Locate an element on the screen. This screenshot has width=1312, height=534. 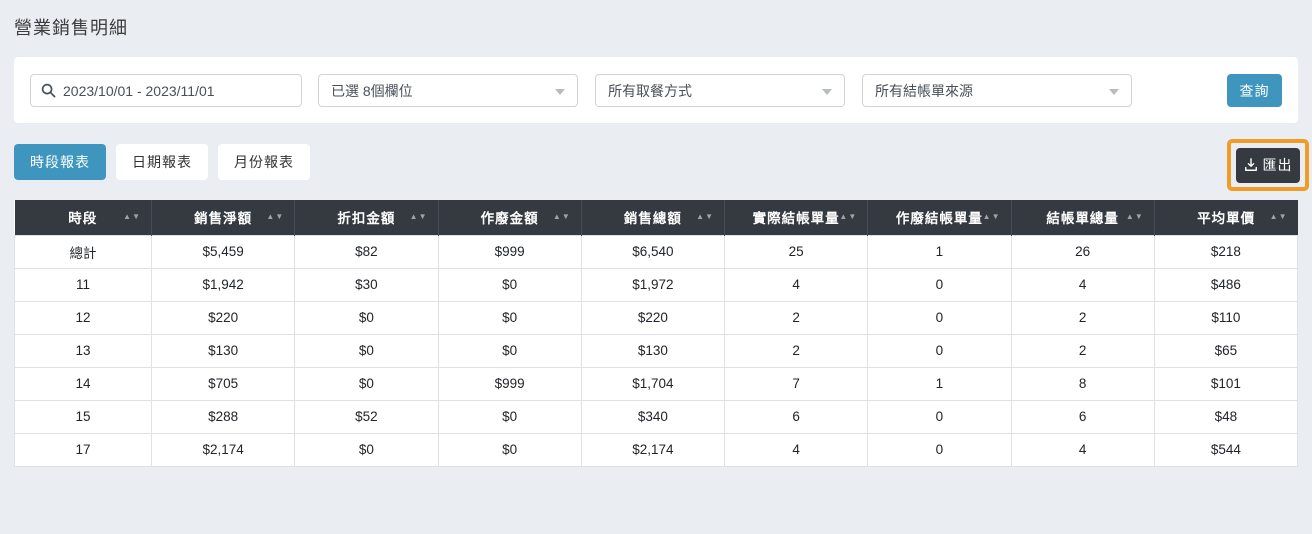
tab-time-report: 時段報表 is located at coordinates (60, 162).